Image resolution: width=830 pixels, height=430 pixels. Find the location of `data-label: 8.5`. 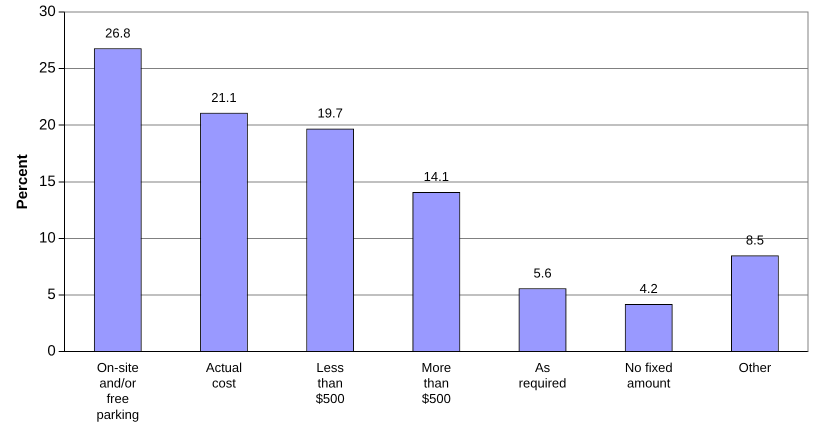

data-label: 8.5 is located at coordinates (755, 240).